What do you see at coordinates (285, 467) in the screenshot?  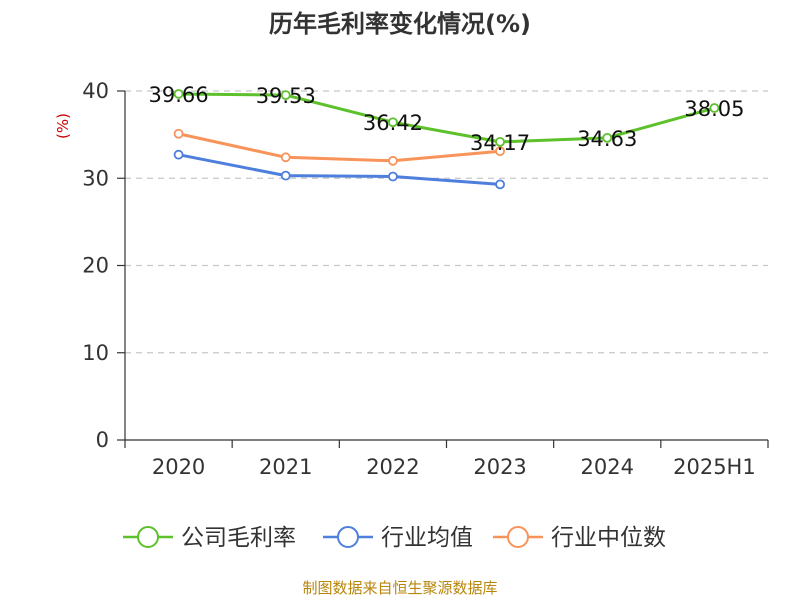 I see `x-tick-label: 2021` at bounding box center [285, 467].